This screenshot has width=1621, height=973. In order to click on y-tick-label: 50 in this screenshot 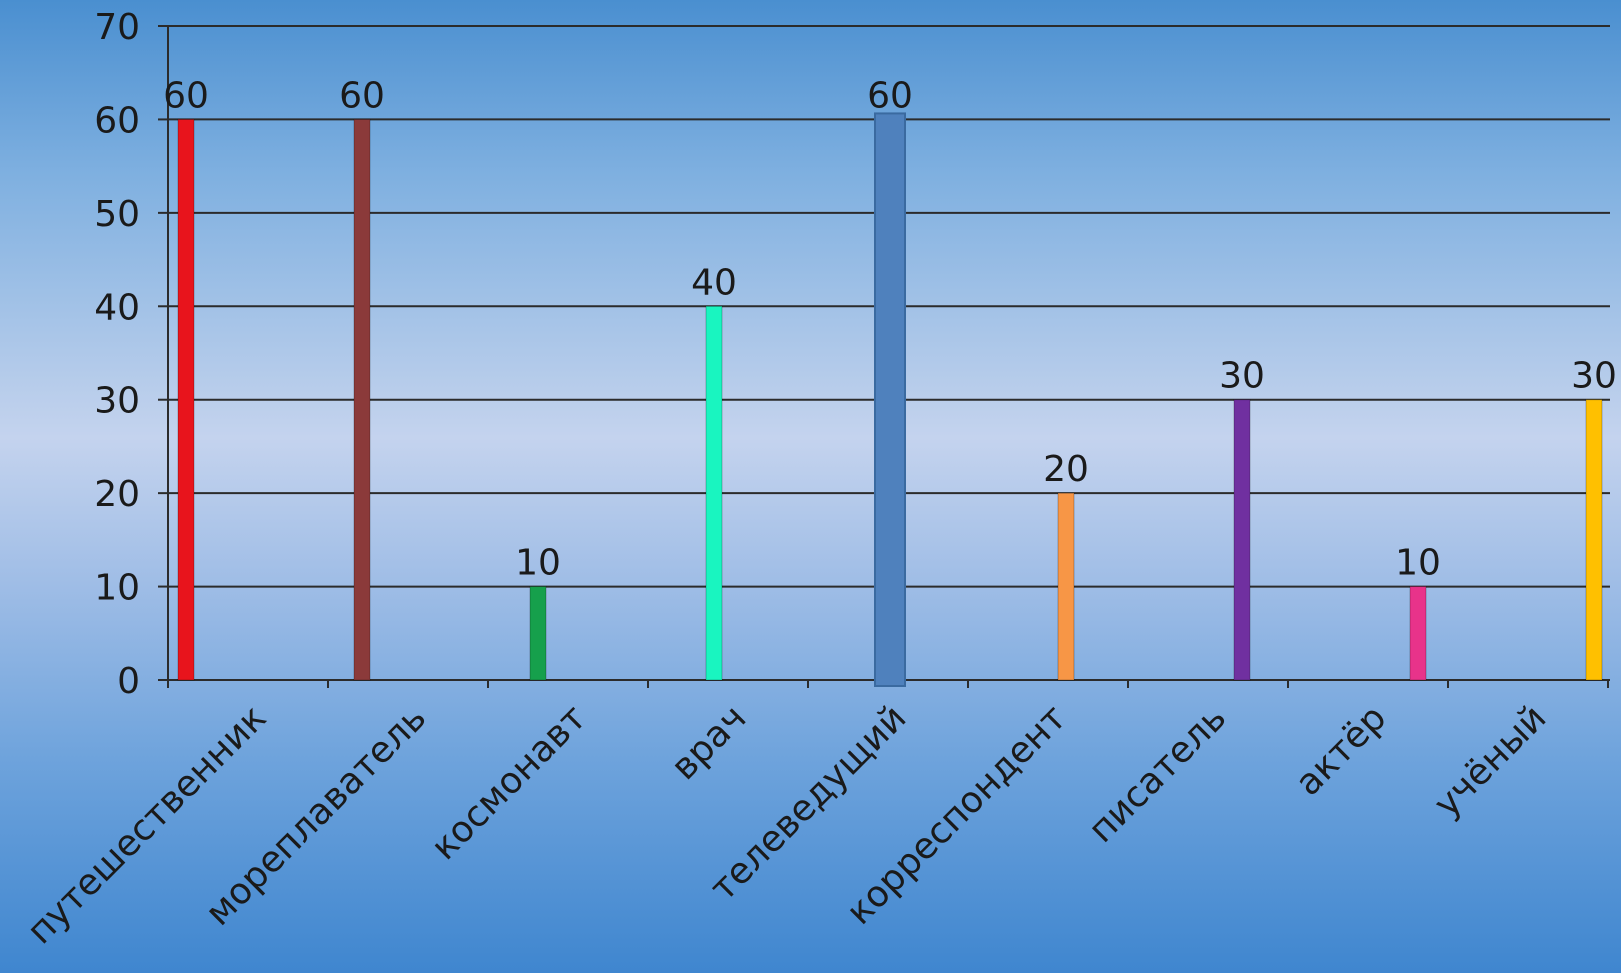, I will do `click(117, 214)`.